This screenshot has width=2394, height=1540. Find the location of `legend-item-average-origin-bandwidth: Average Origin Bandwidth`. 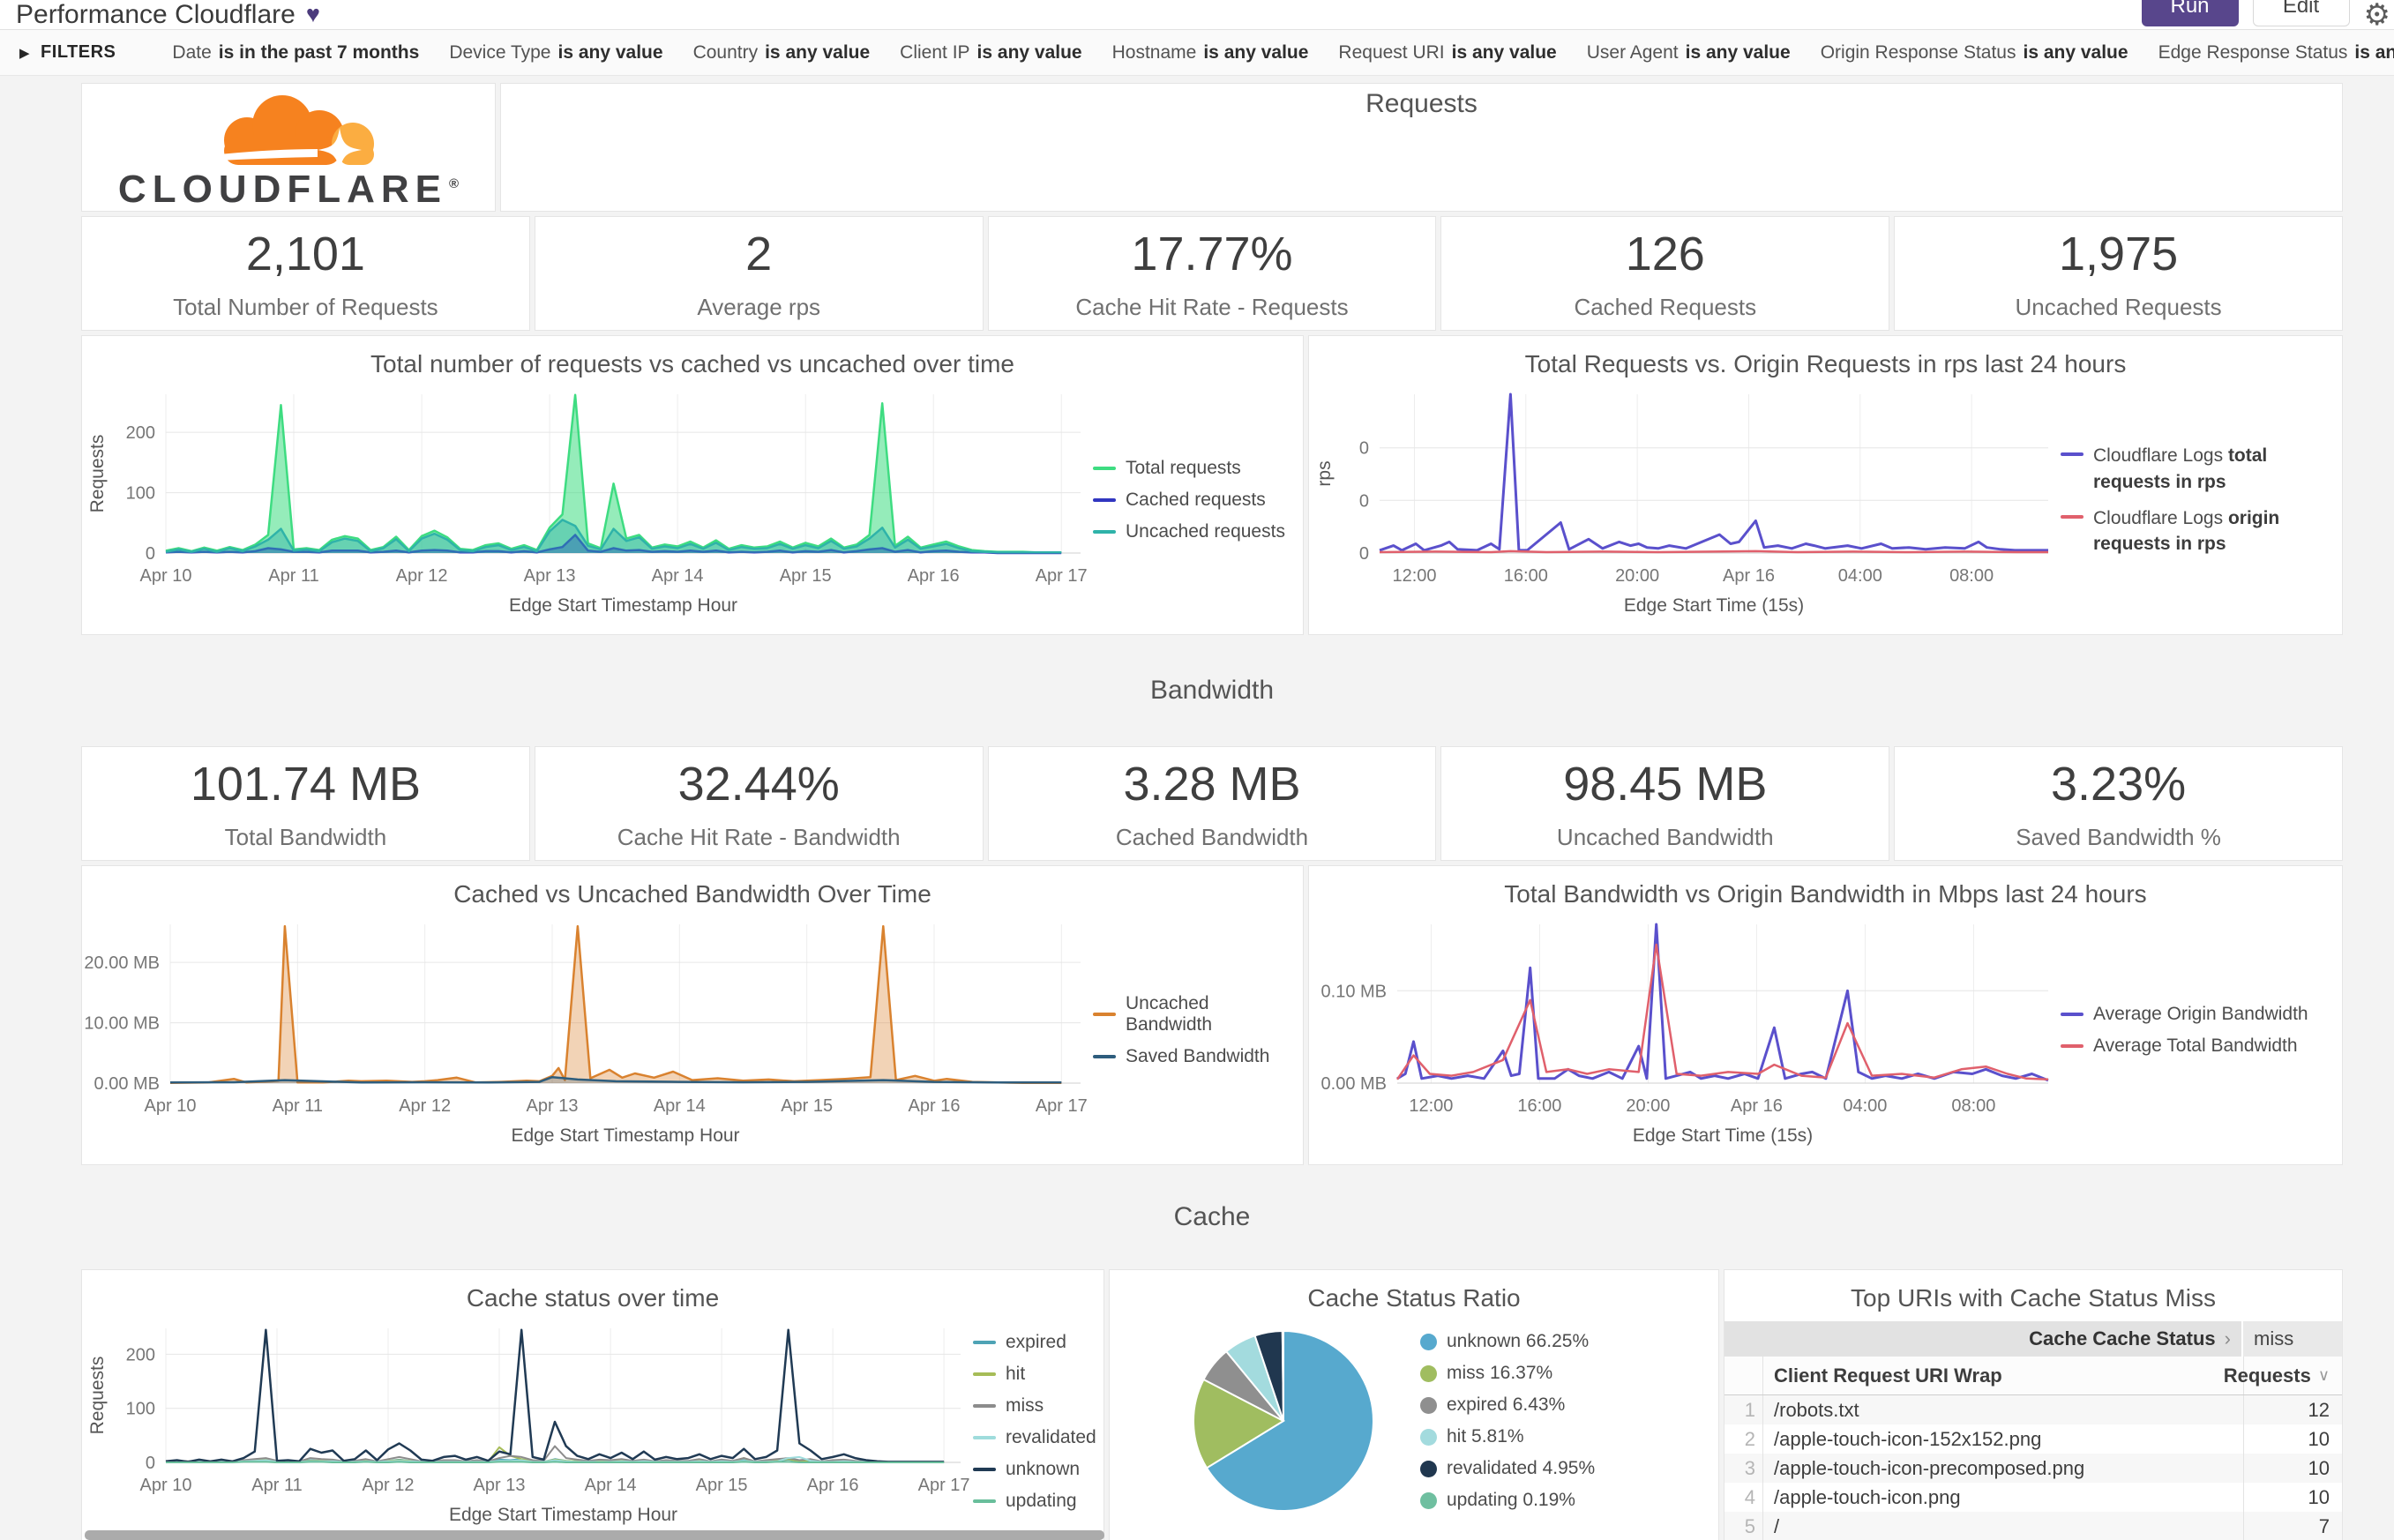

legend-item-average-origin-bandwidth: Average Origin Bandwidth is located at coordinates (2199, 1014).